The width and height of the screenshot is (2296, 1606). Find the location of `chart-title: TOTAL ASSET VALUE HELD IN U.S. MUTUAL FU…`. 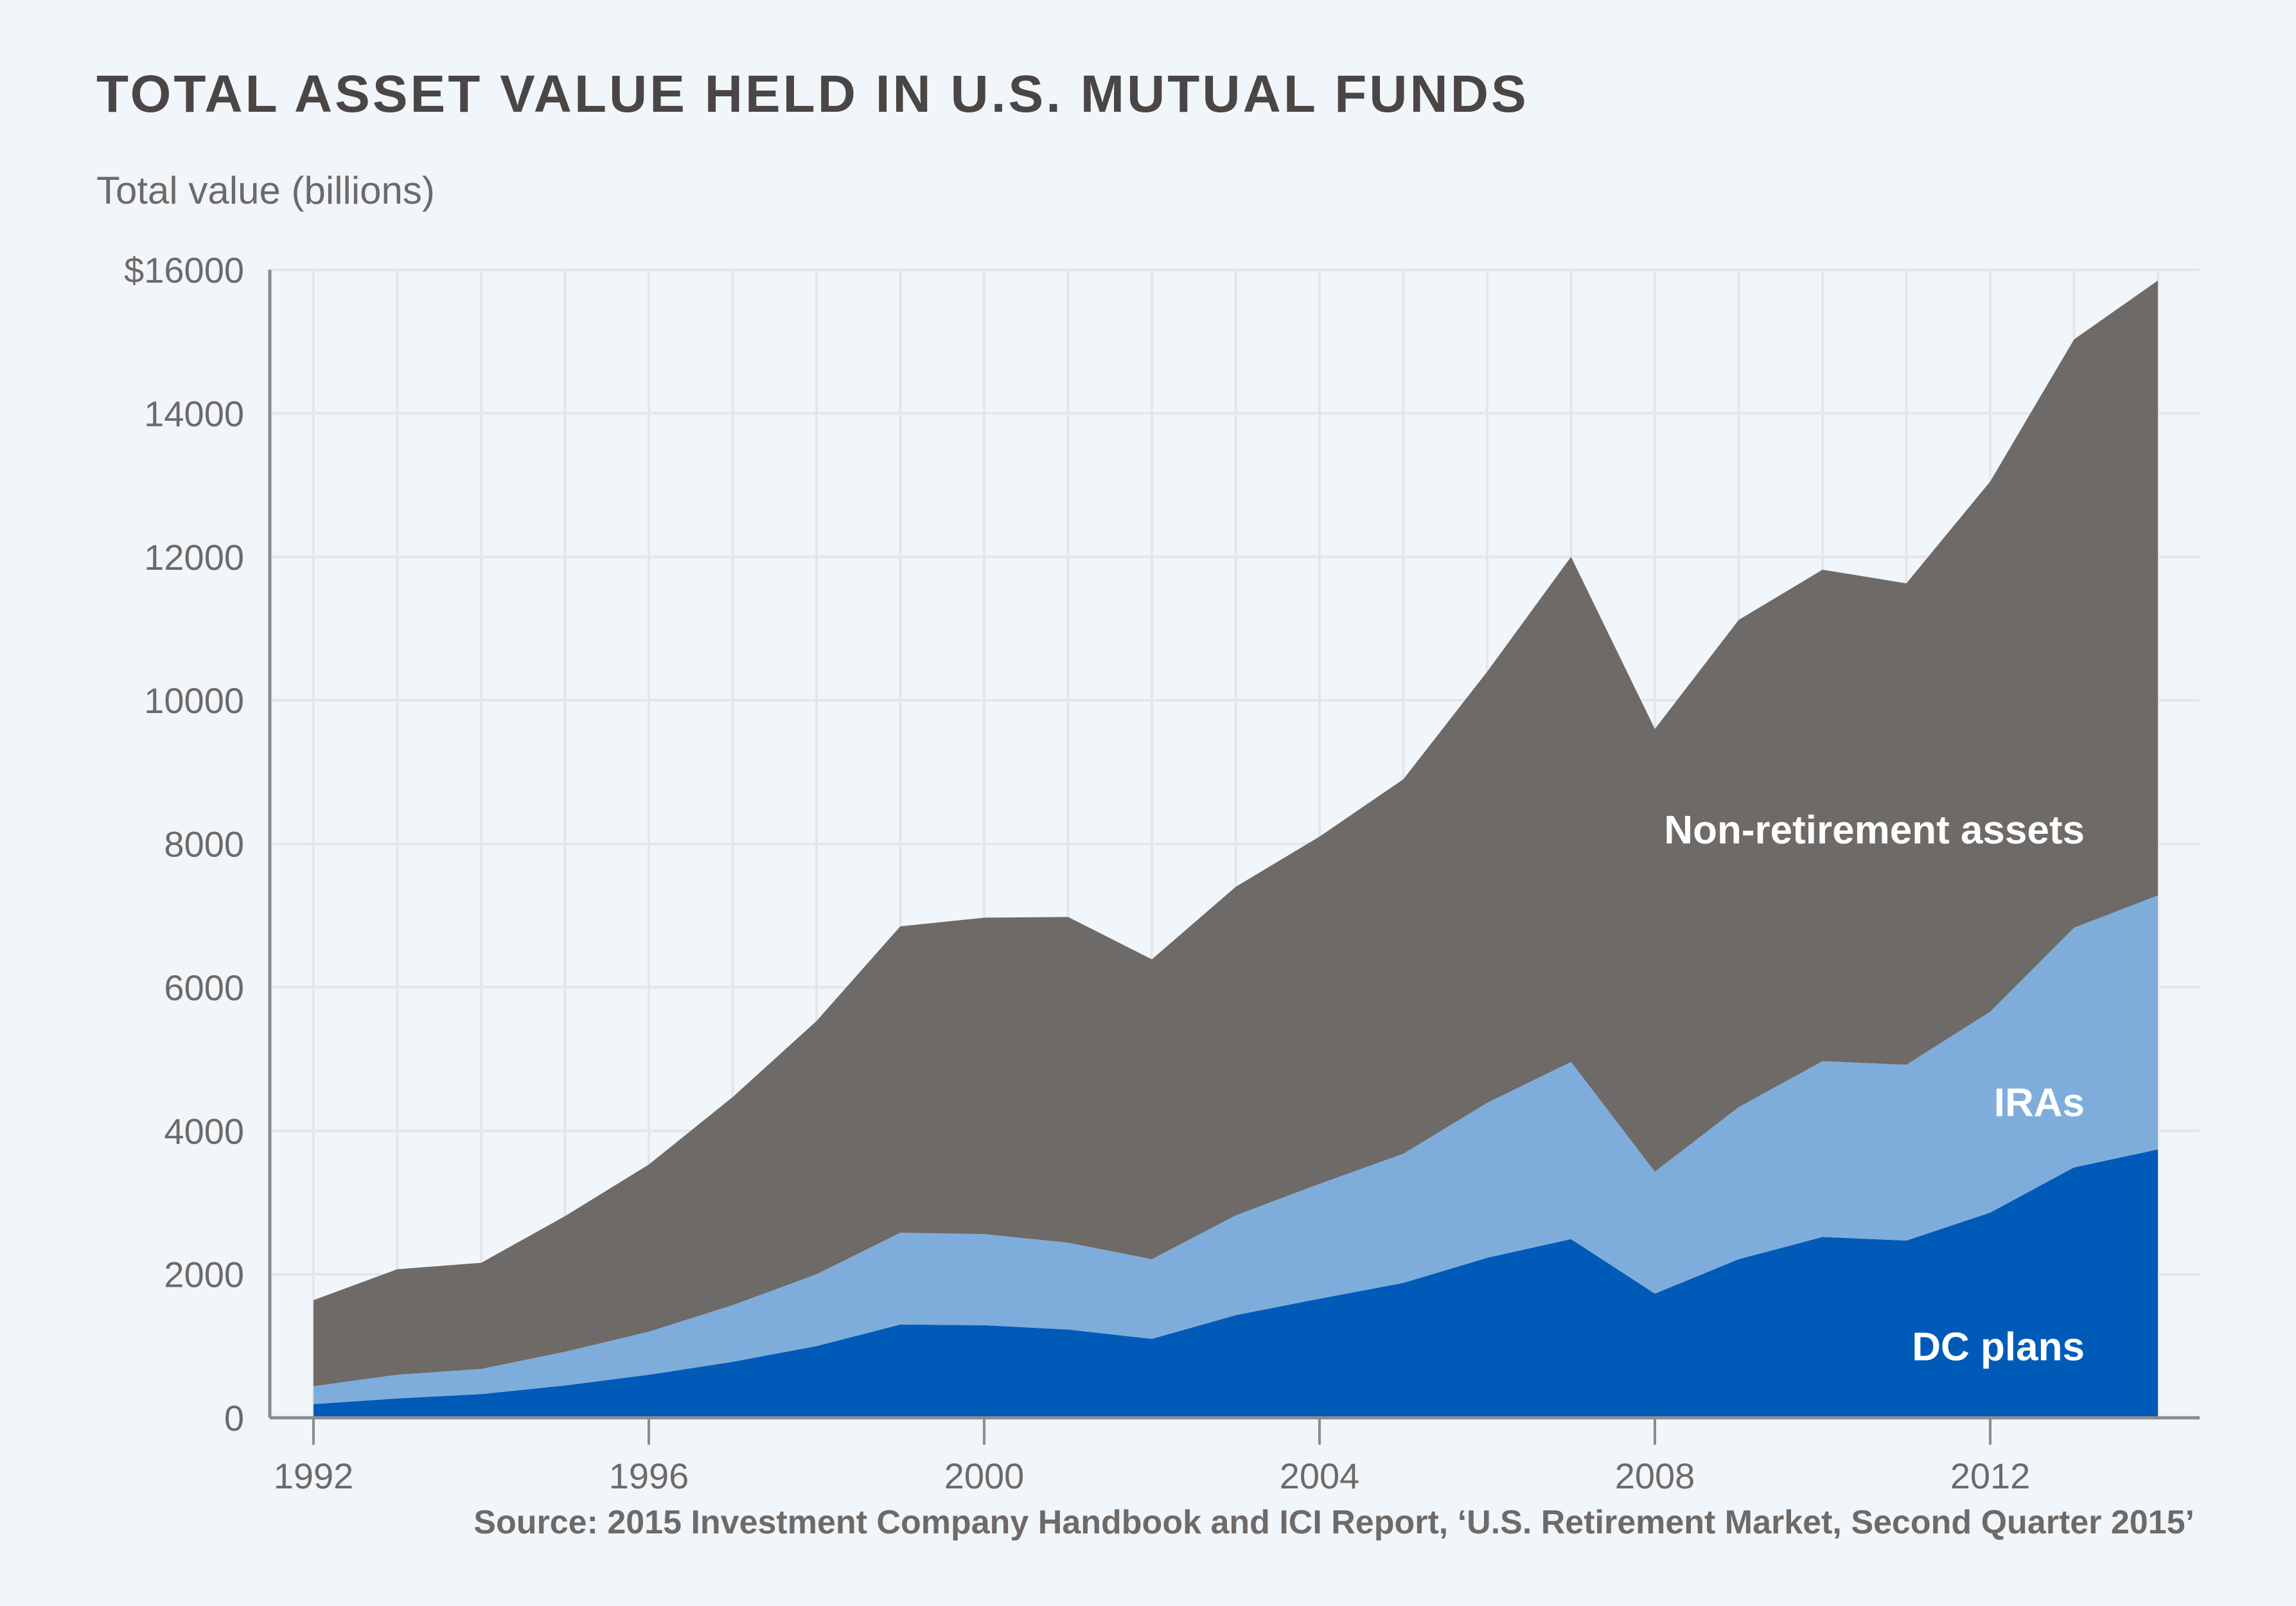

chart-title: TOTAL ASSET VALUE HELD IN U.S. MUTUAL FU… is located at coordinates (812, 94).